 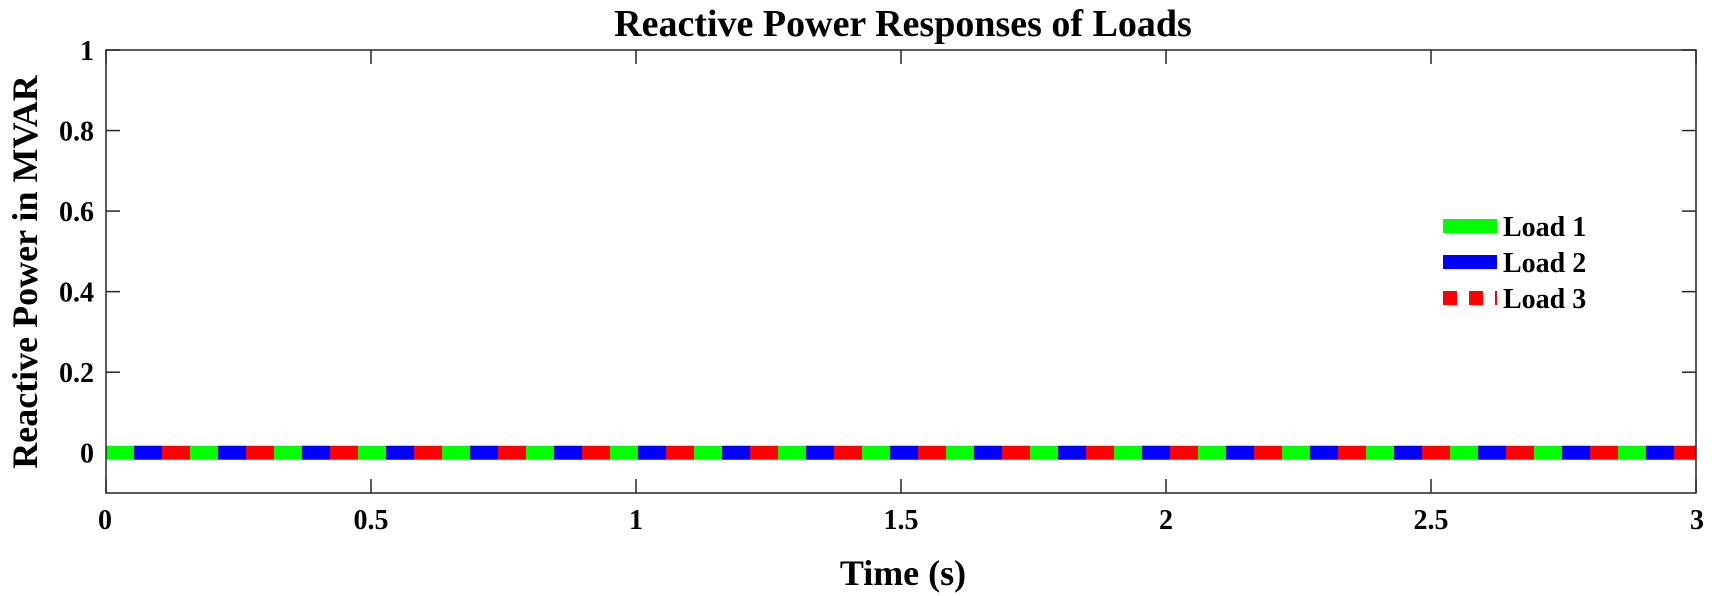 I want to click on y-tick-label: 0, so click(x=87, y=454).